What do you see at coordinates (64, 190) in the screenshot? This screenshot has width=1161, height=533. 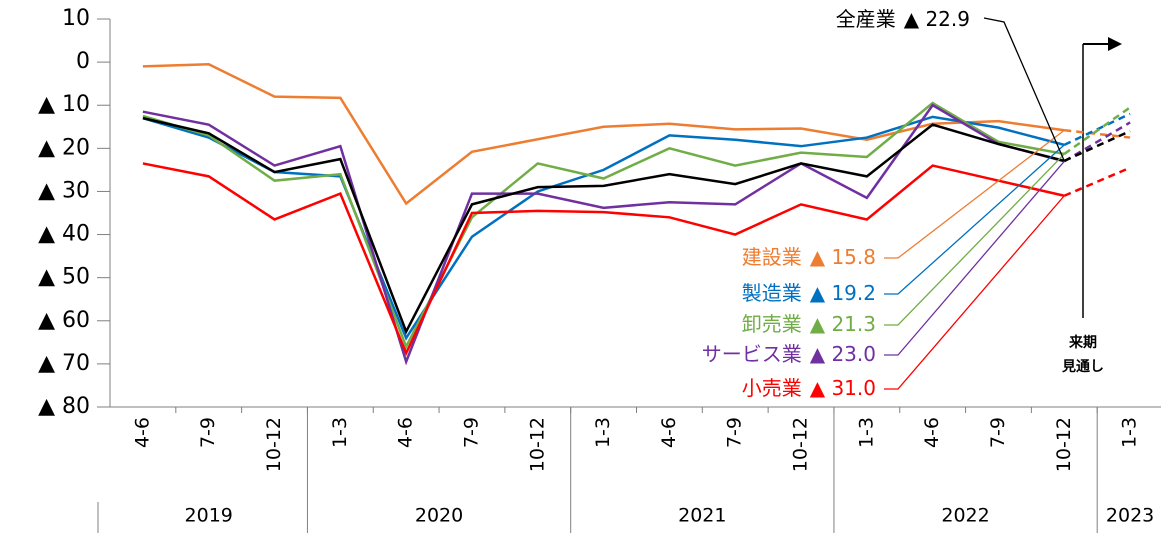 I see `y-tick-label: ▲ 30` at bounding box center [64, 190].